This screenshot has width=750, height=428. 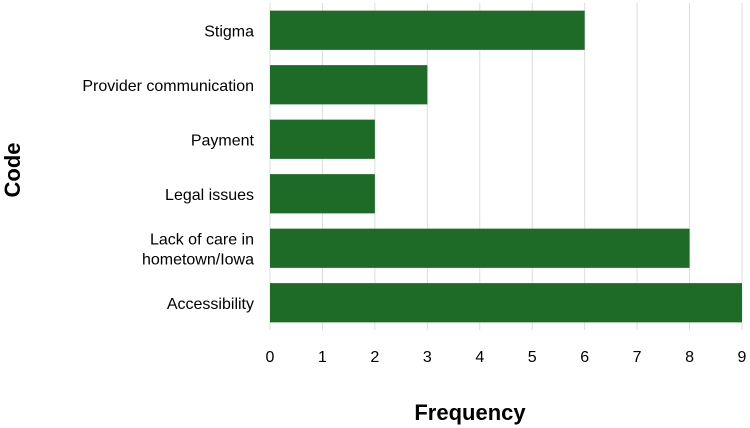 What do you see at coordinates (689, 357) in the screenshot?
I see `x-tick-label: 8` at bounding box center [689, 357].